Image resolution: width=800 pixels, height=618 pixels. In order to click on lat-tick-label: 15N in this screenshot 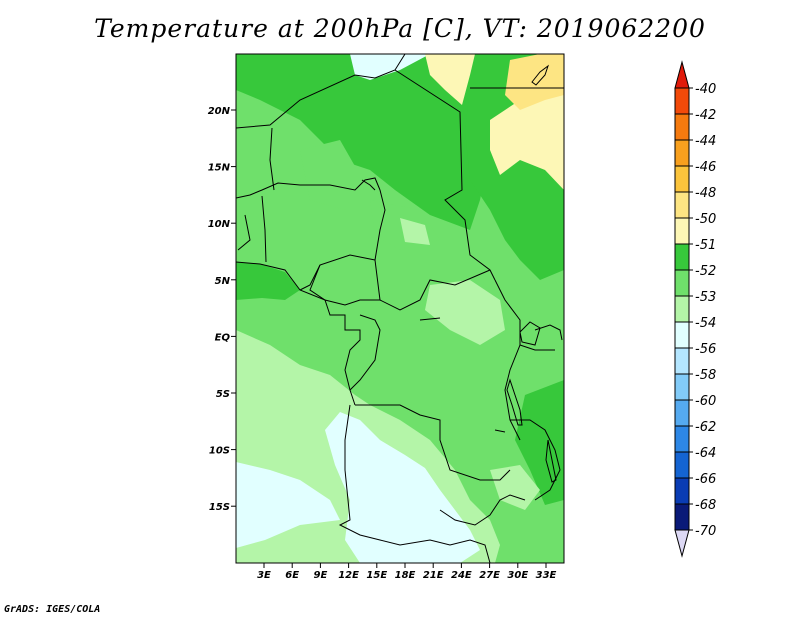, I will do `click(219, 168)`.